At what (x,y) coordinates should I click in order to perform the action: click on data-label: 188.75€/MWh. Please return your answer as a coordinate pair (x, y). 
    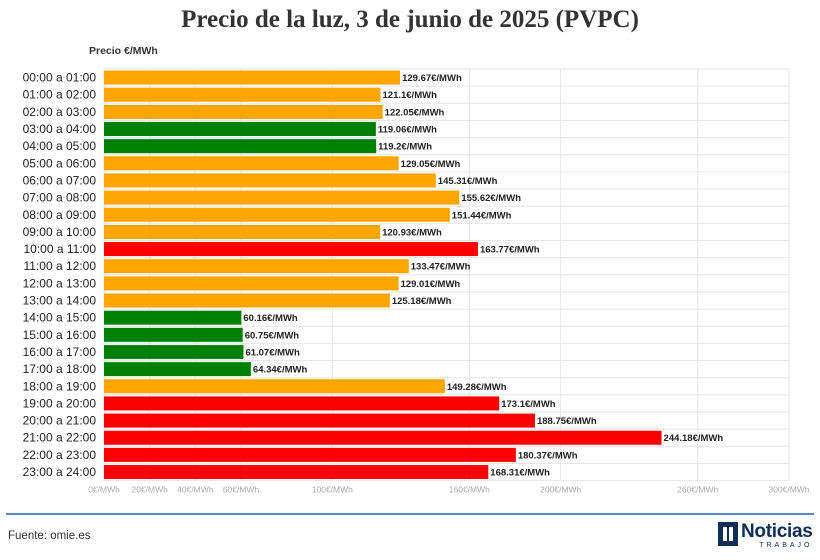
    Looking at the image, I should click on (567, 421).